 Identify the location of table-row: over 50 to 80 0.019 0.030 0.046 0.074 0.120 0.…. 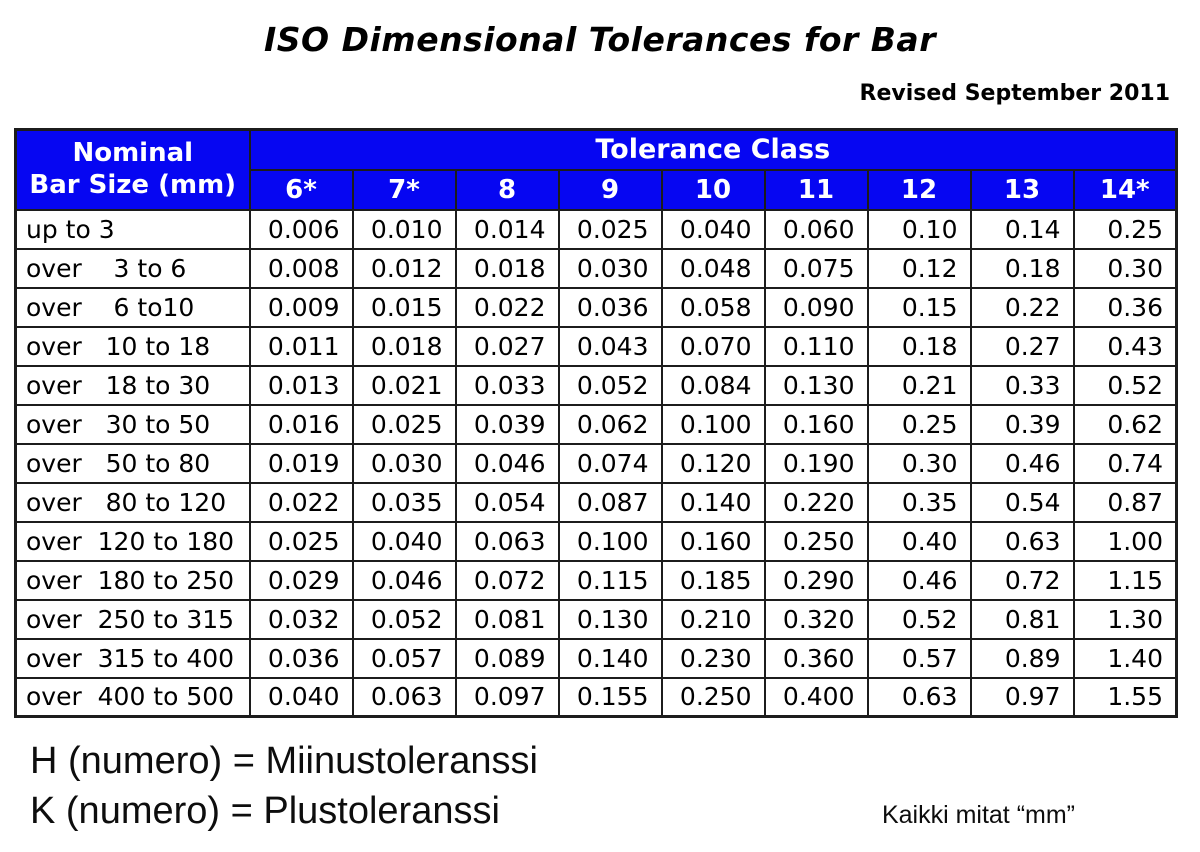
(596, 463).